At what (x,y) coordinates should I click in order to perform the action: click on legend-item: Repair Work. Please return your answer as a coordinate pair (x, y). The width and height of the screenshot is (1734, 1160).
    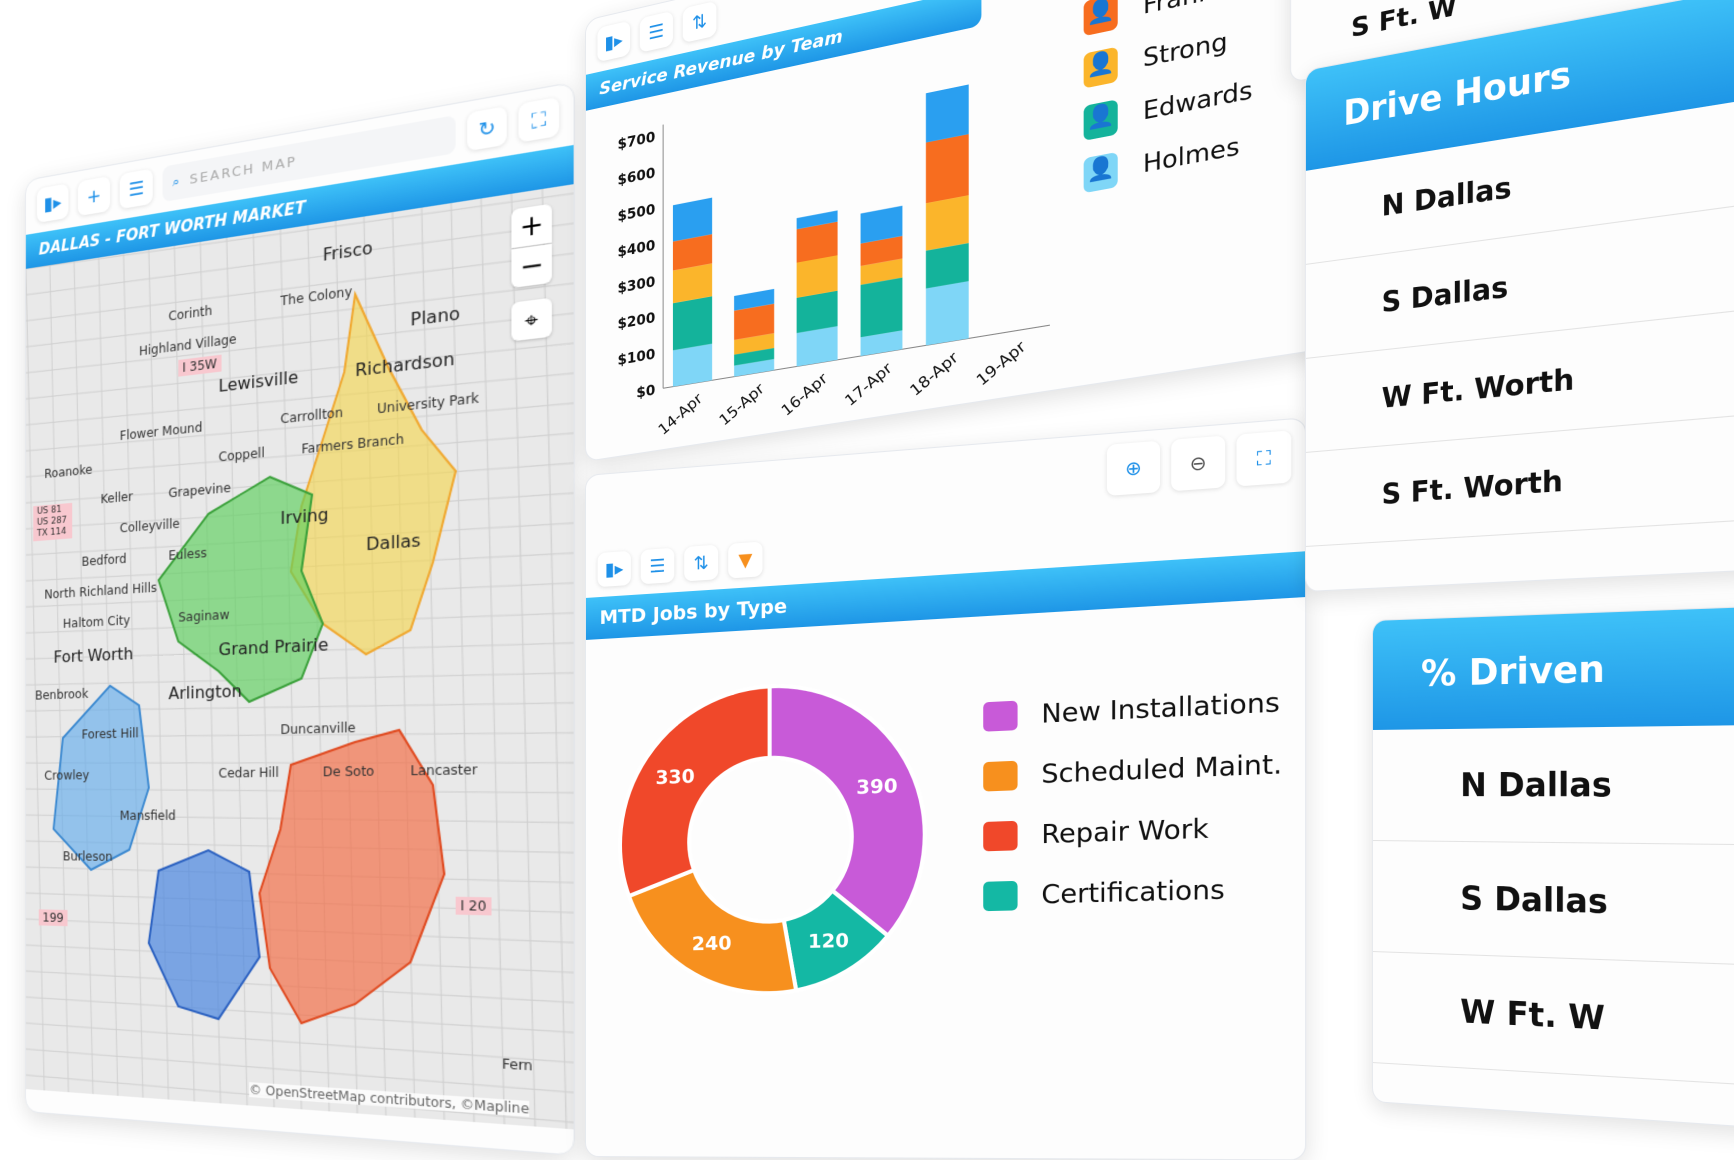
    Looking at the image, I should click on (1132, 830).